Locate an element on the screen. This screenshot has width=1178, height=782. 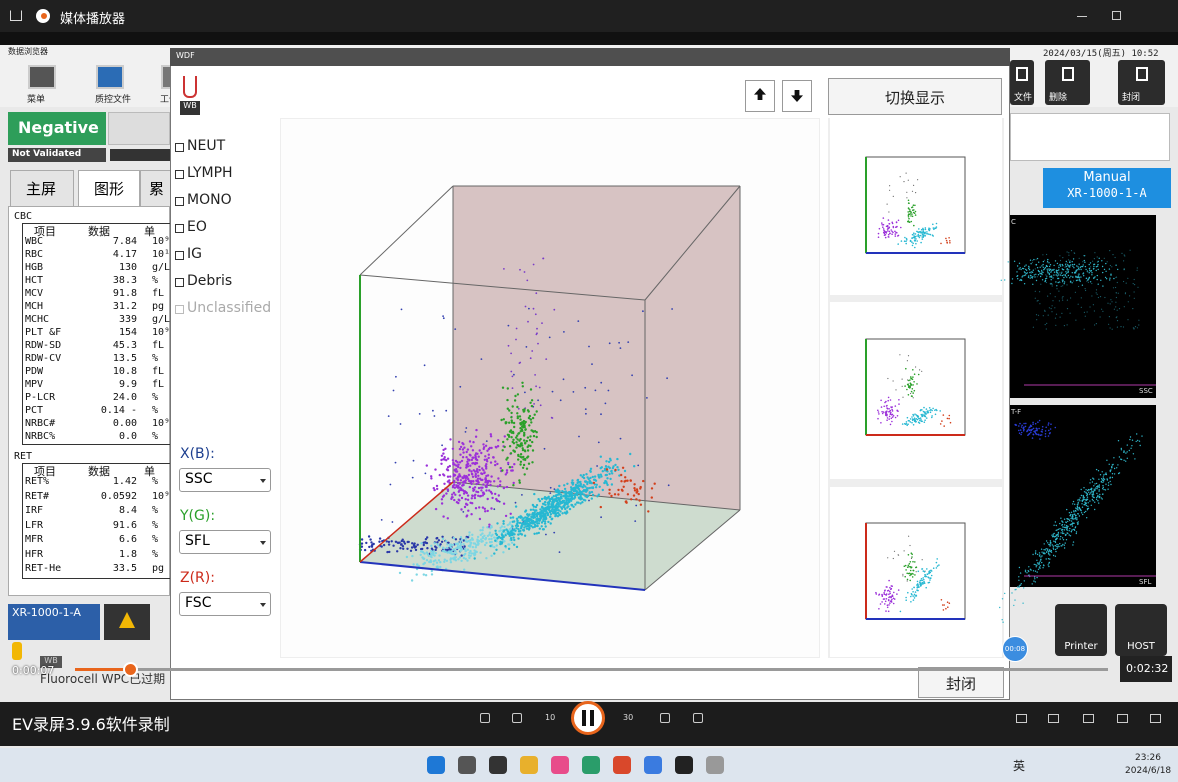
cell-name: MFR is located at coordinates (34, 539).